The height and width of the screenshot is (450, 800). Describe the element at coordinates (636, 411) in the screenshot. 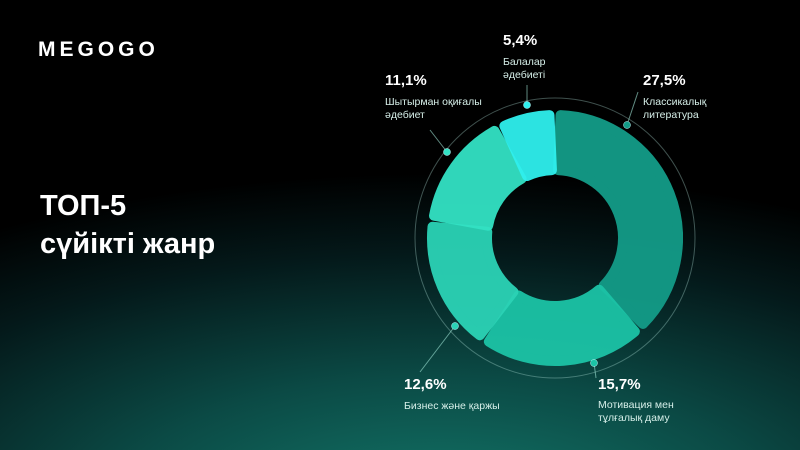

I see `category-label: Мотивация мен тұлғалық даму` at that location.